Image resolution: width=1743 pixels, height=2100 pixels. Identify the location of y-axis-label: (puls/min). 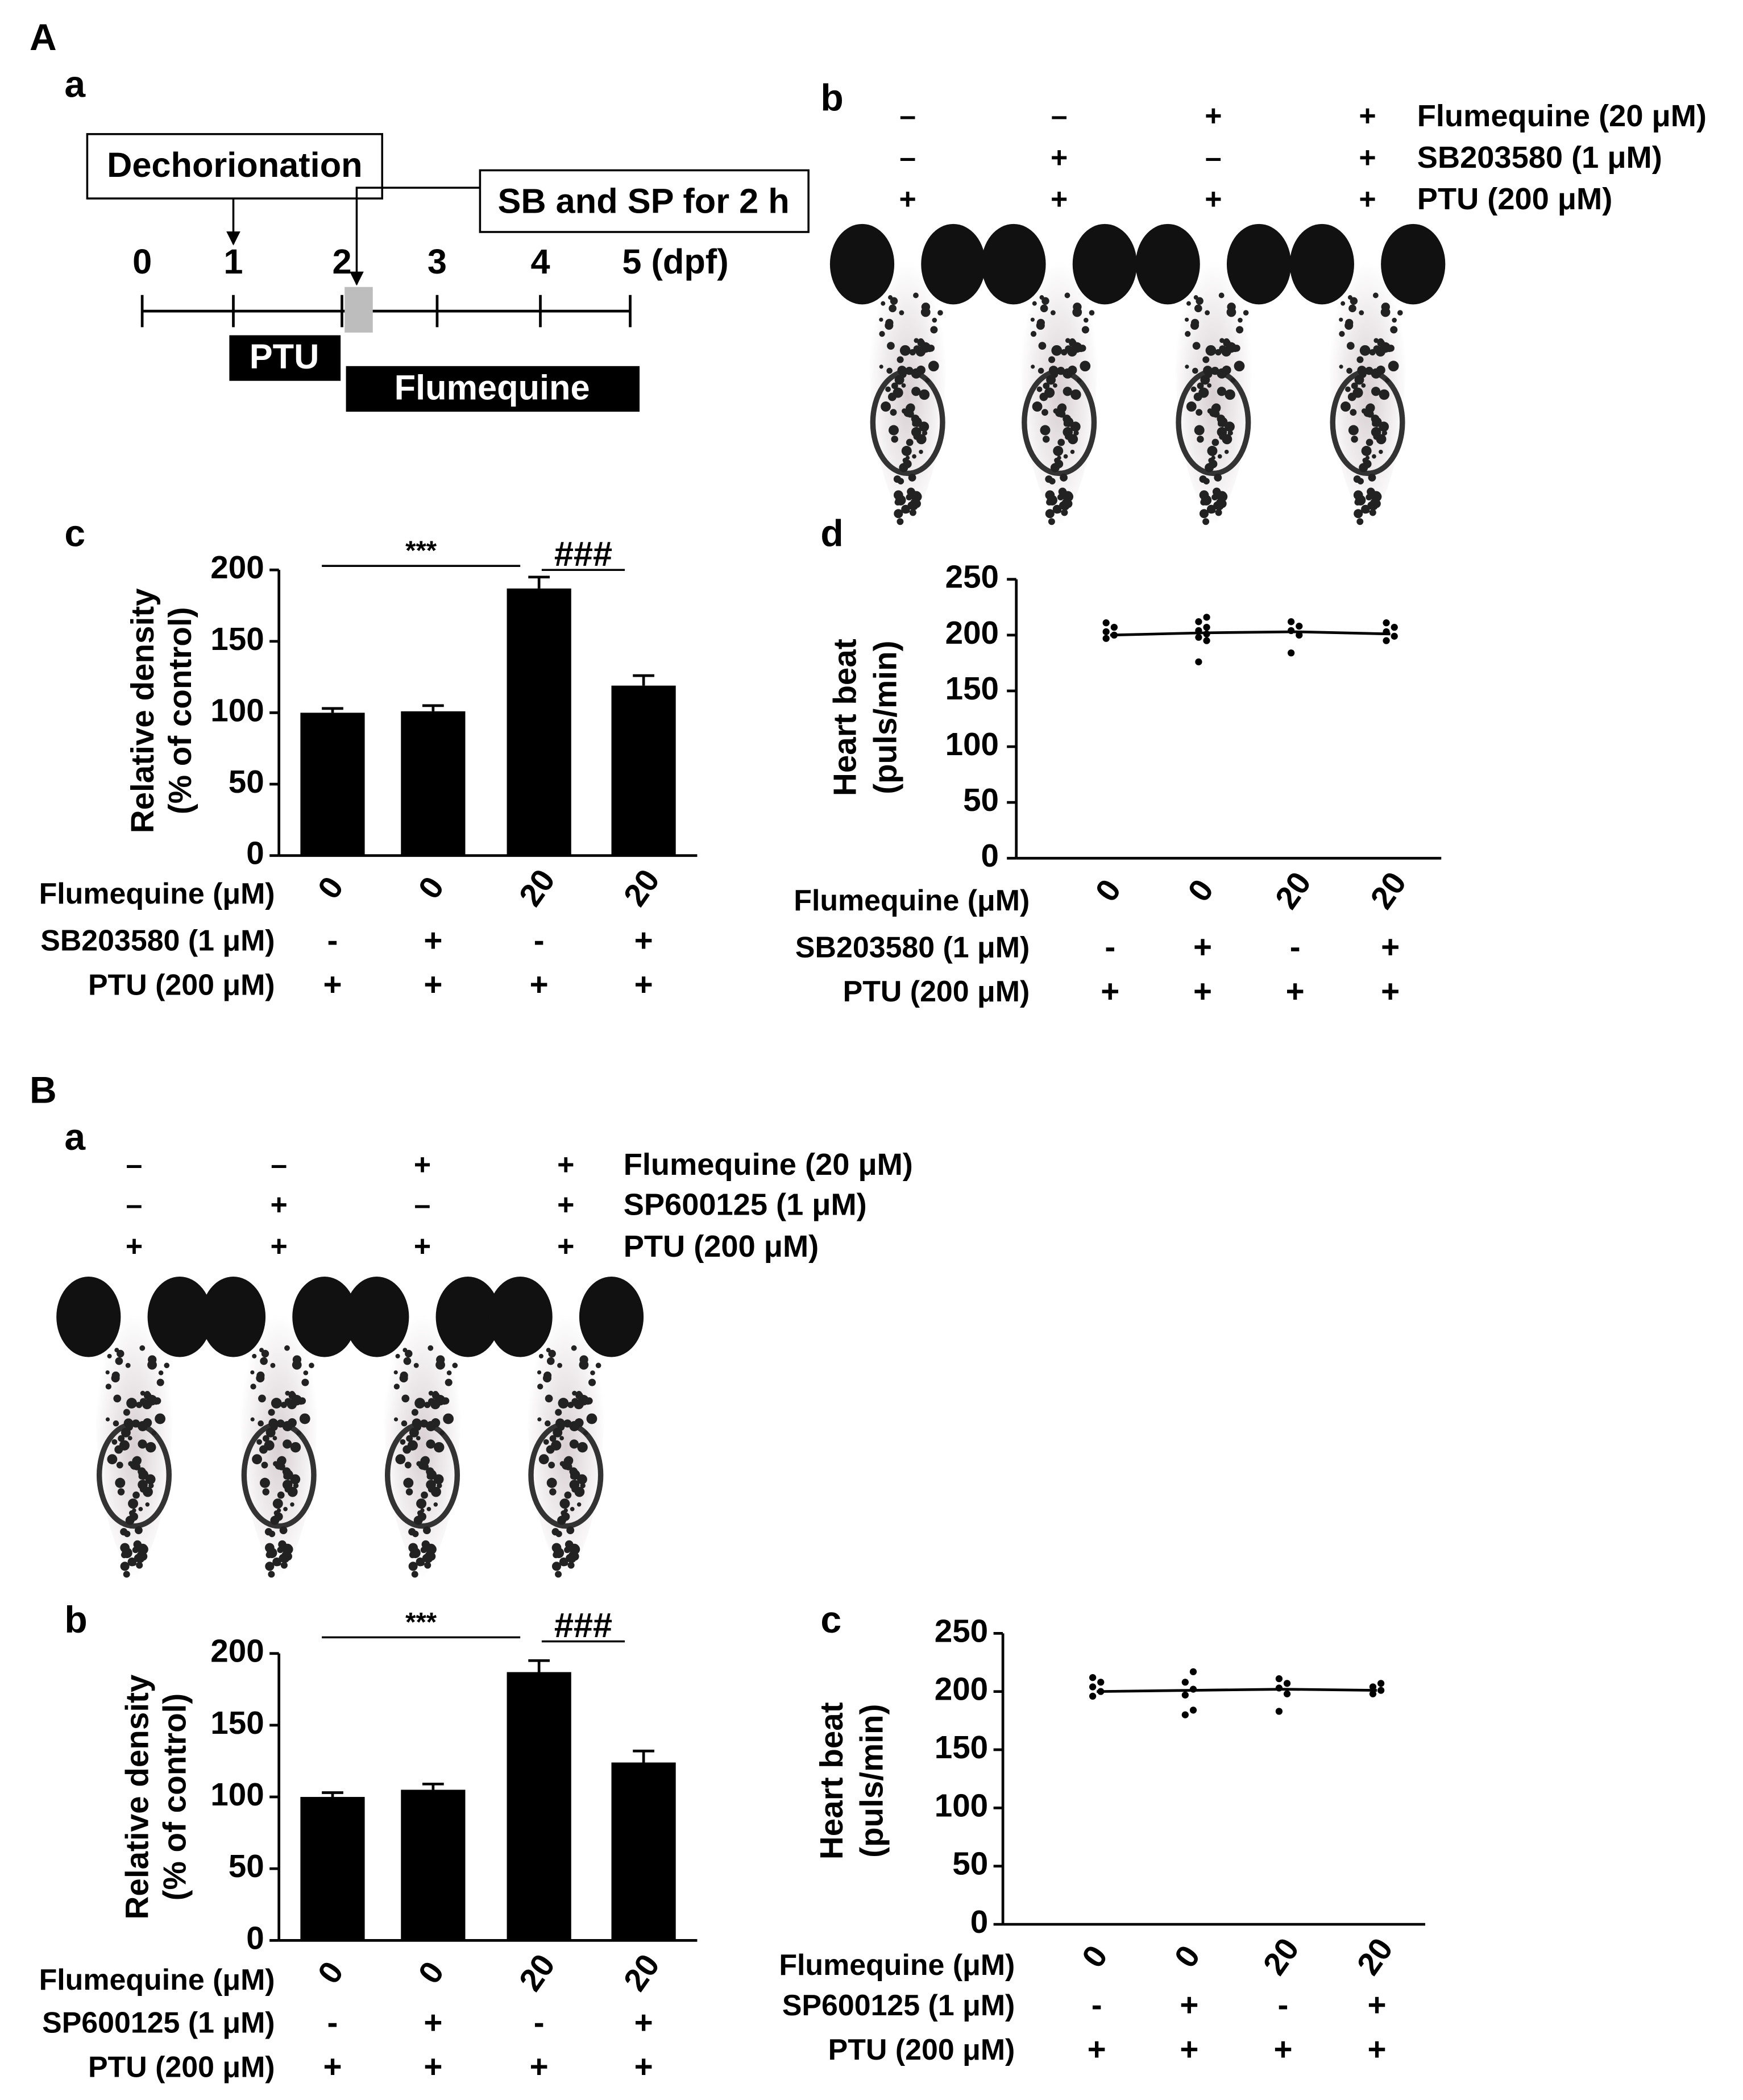
(872, 1781).